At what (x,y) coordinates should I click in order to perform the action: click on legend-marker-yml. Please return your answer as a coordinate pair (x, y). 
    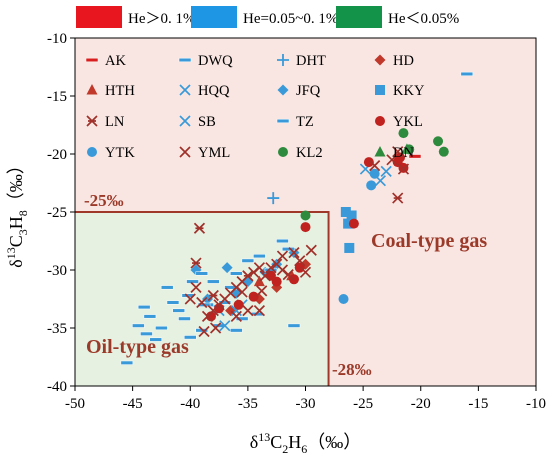
    Looking at the image, I should click on (185, 152).